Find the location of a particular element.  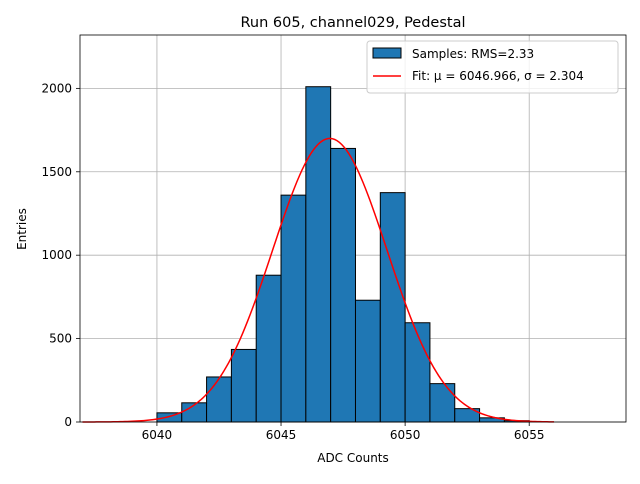

y-tick-label: 1500 is located at coordinates (56, 172).